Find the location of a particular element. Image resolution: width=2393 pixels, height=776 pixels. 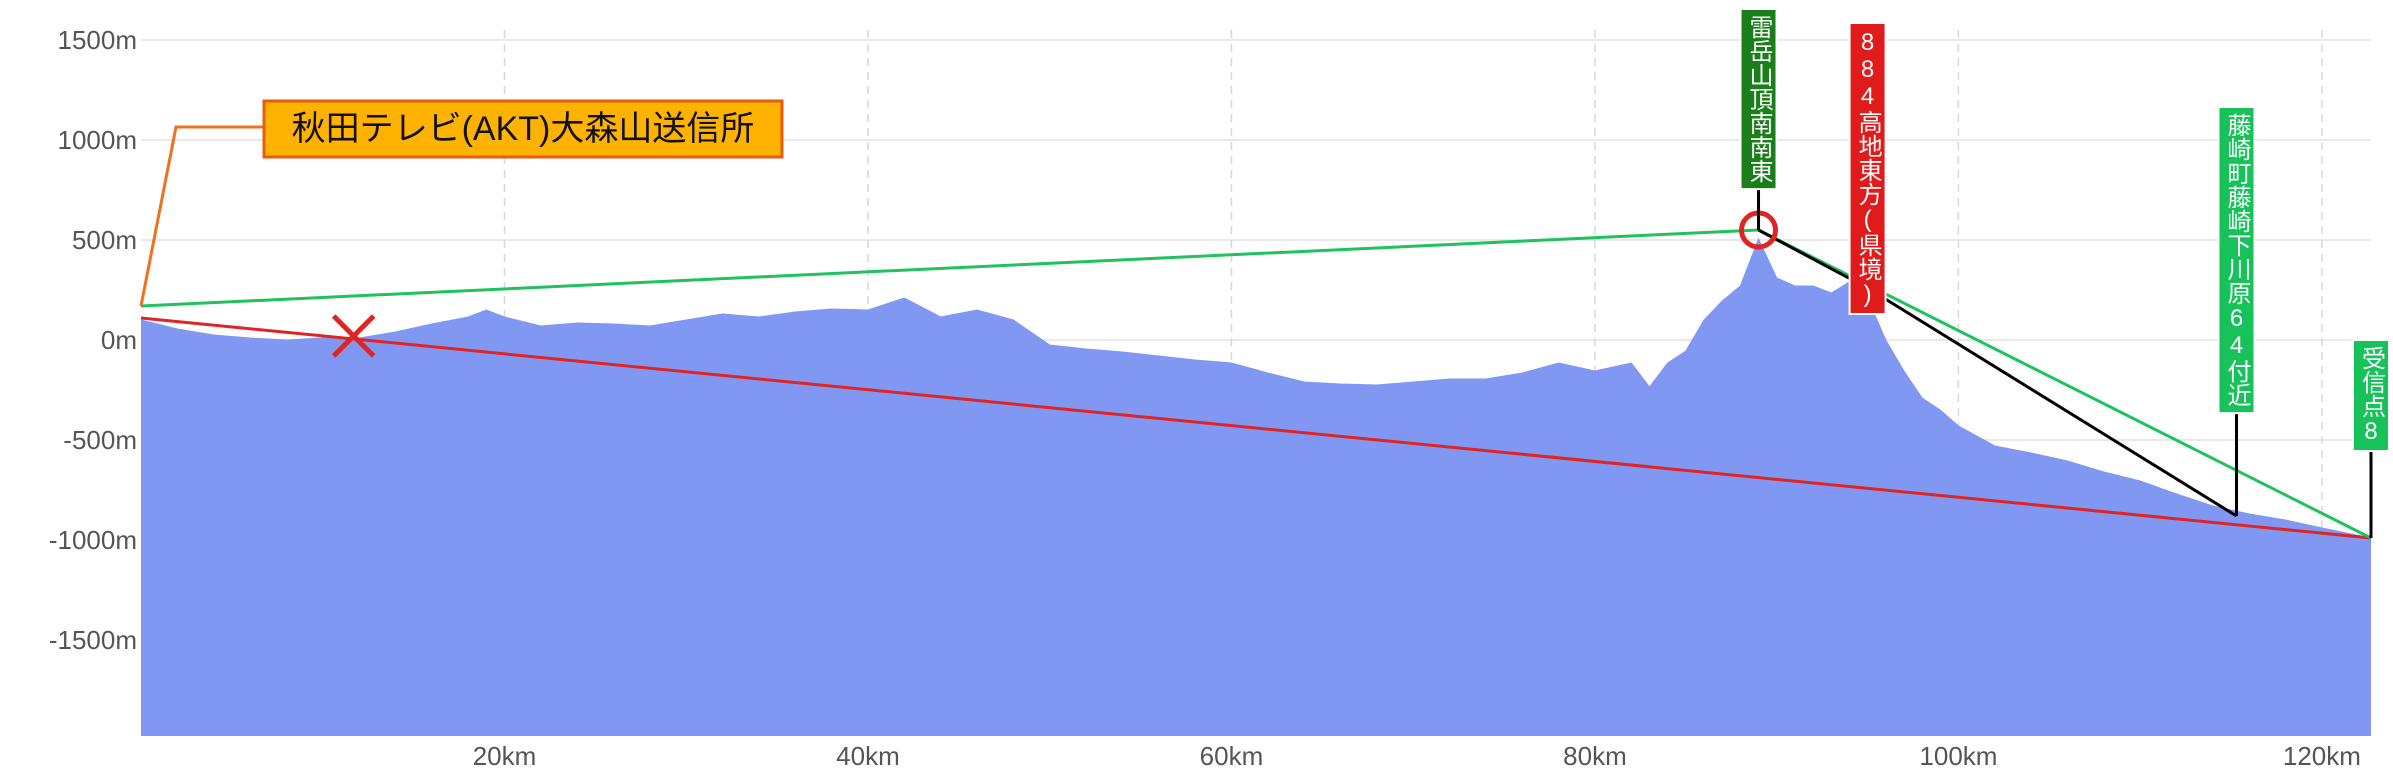

x-tick-label: 60km is located at coordinates (1232, 756).